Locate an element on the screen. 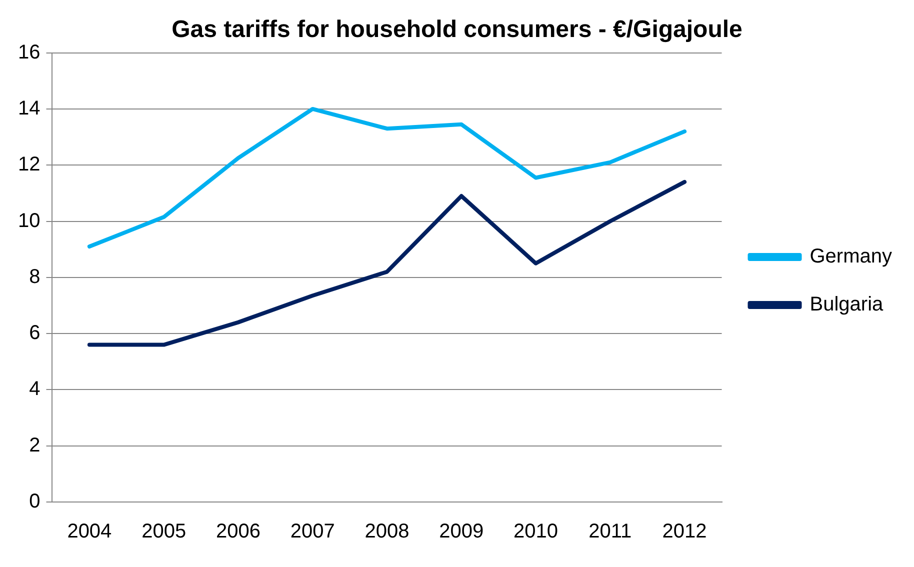 Image resolution: width=914 pixels, height=567 pixels. y-tick-label: 14 is located at coordinates (29, 108).